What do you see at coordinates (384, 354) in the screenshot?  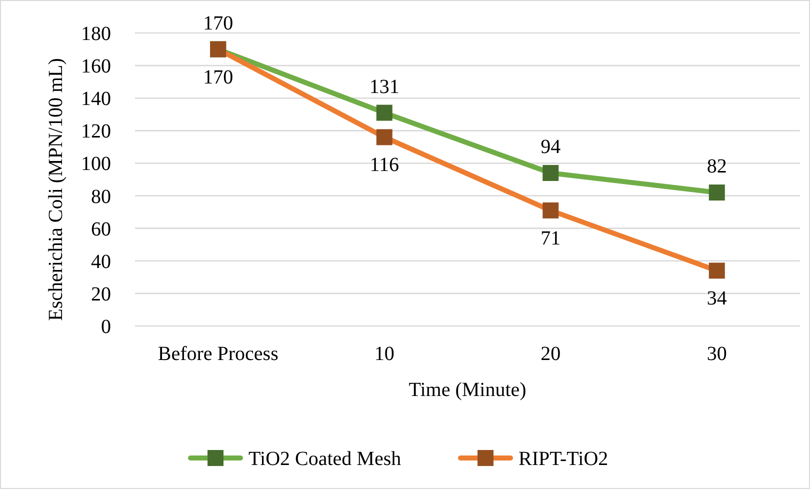 I see `x-tick-label: 10` at bounding box center [384, 354].